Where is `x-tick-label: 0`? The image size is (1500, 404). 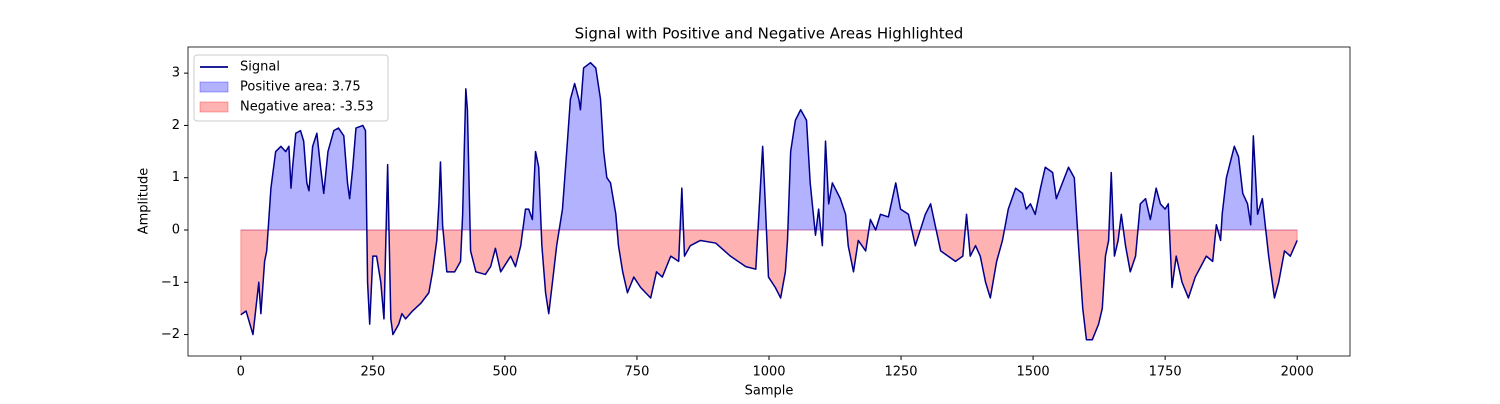 x-tick-label: 0 is located at coordinates (241, 372).